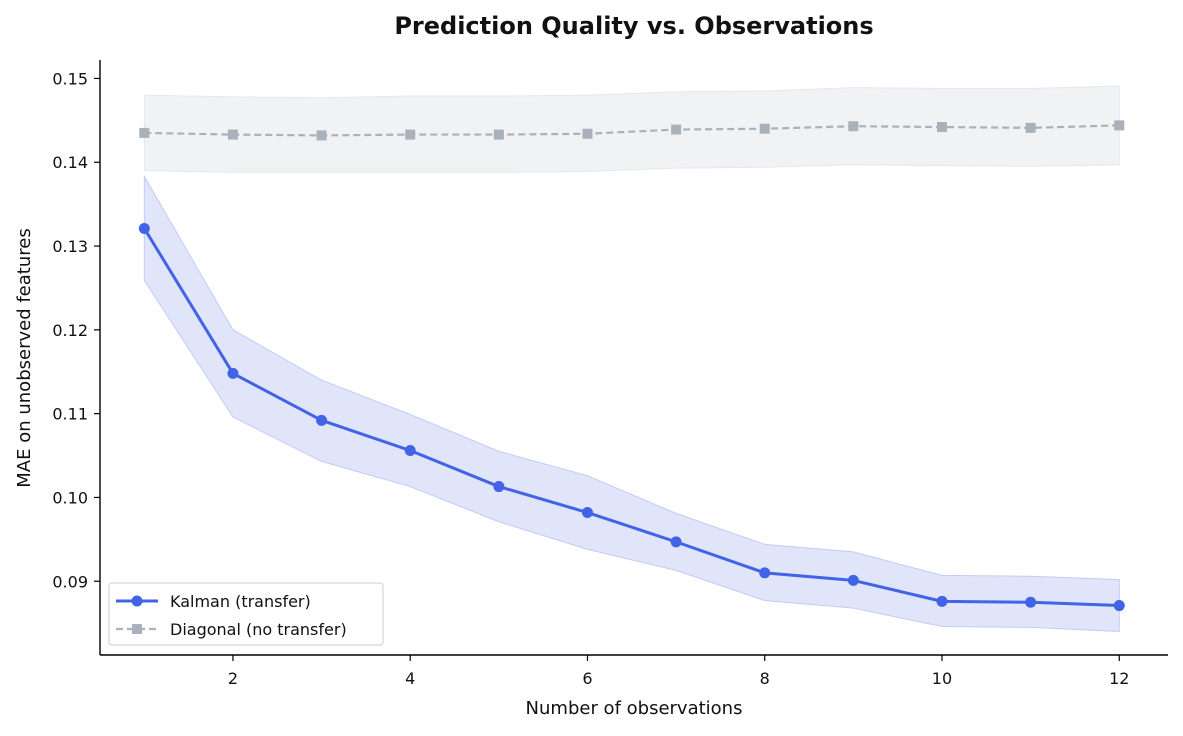 Image resolution: width=1183 pixels, height=736 pixels. Describe the element at coordinates (70, 330) in the screenshot. I see `y-tick-label: 0.12` at that location.